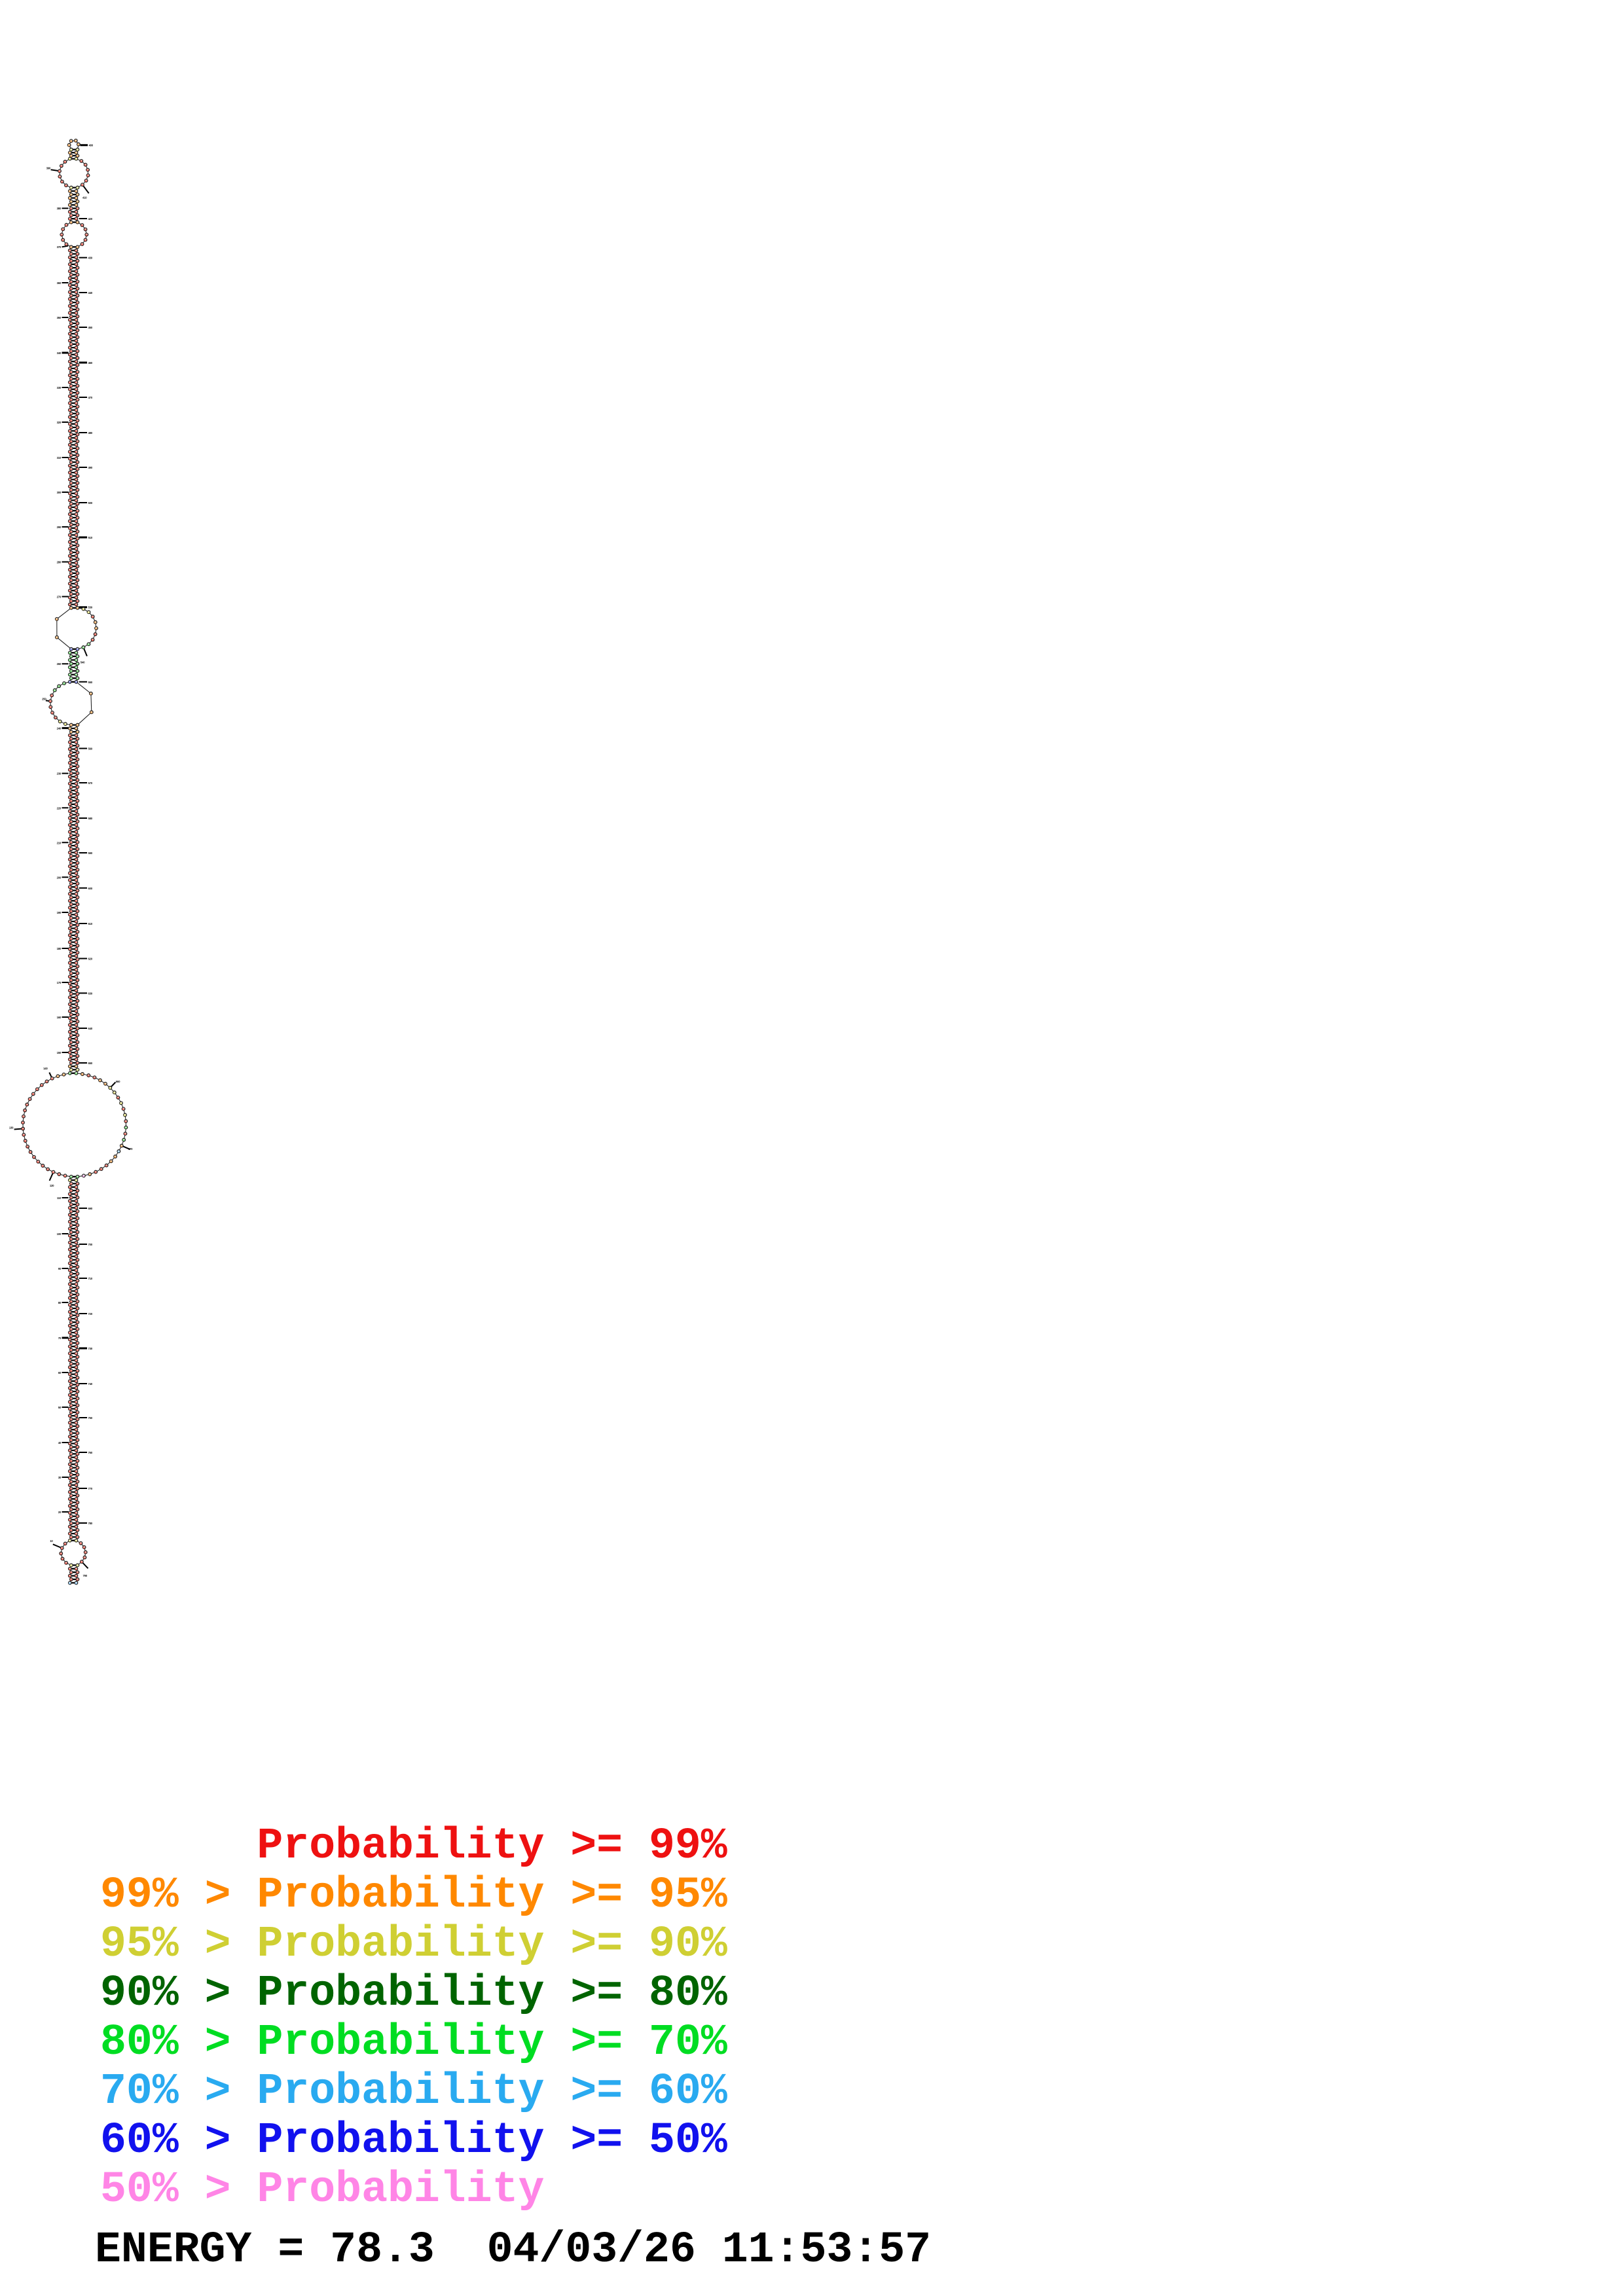  I want to click on svg-text: 430, so click(90, 258).